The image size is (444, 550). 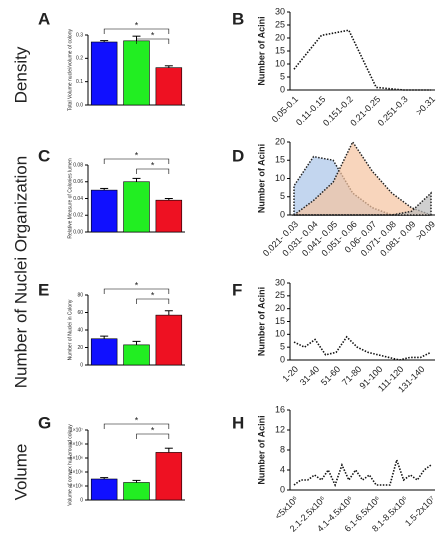 I want to click on row-label: Number of Nuclei Organization, so click(x=20, y=272).